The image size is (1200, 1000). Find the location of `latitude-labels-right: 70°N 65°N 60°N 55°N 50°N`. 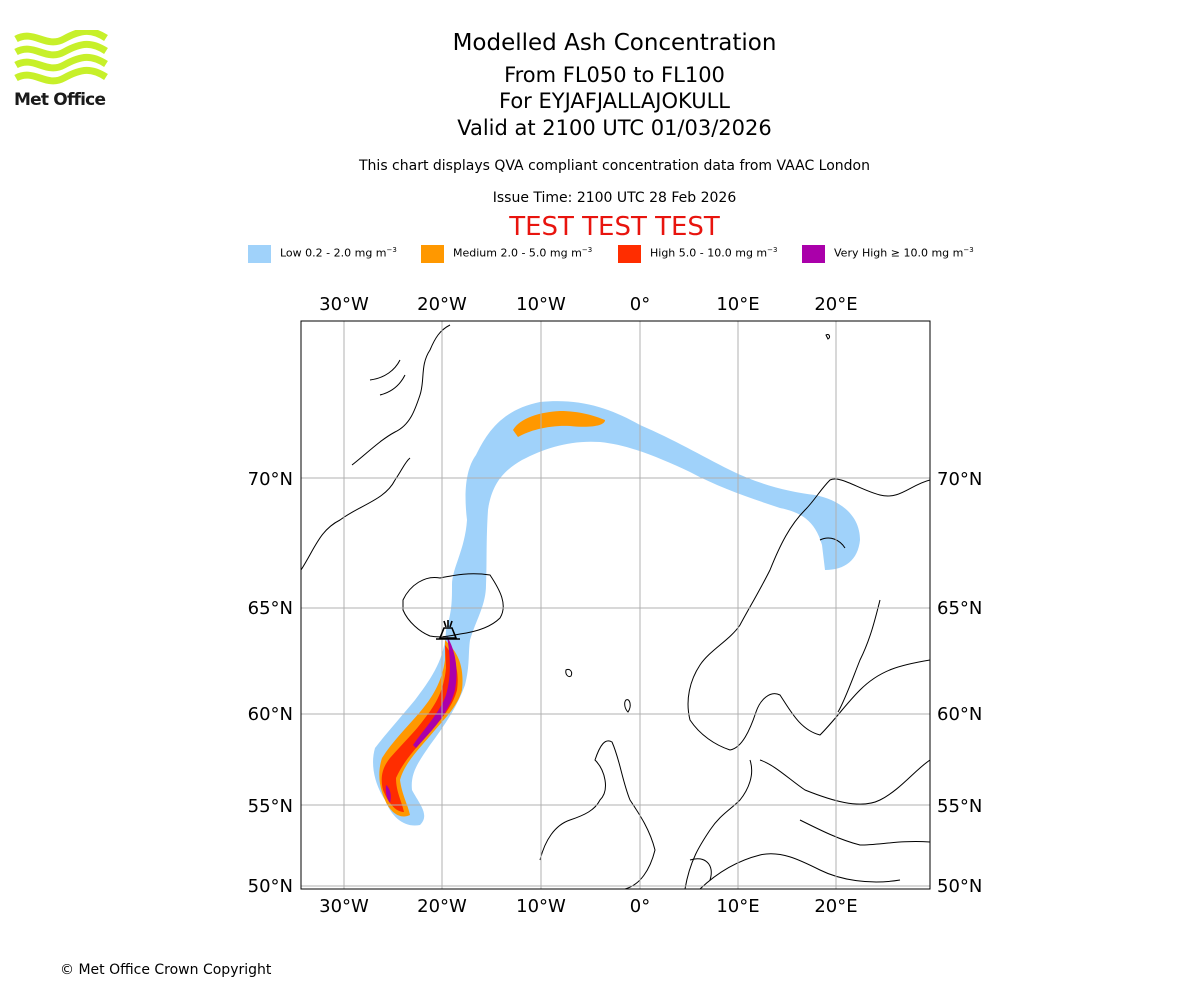

latitude-labels-right: 70°N 65°N 60°N 55°N 50°N is located at coordinates (959, 683).